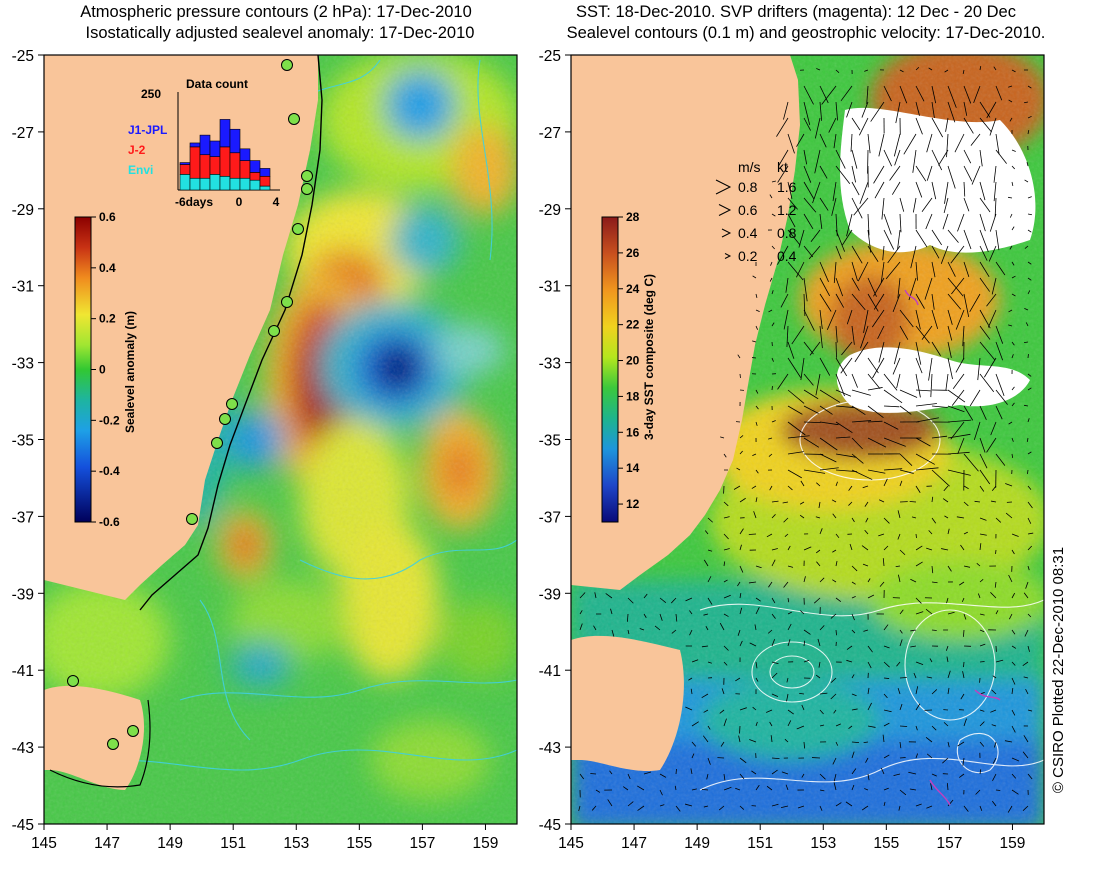 The image size is (1100, 870). Describe the element at coordinates (633, 396) in the screenshot. I see `right-colorbar-tick-label: 18` at that location.